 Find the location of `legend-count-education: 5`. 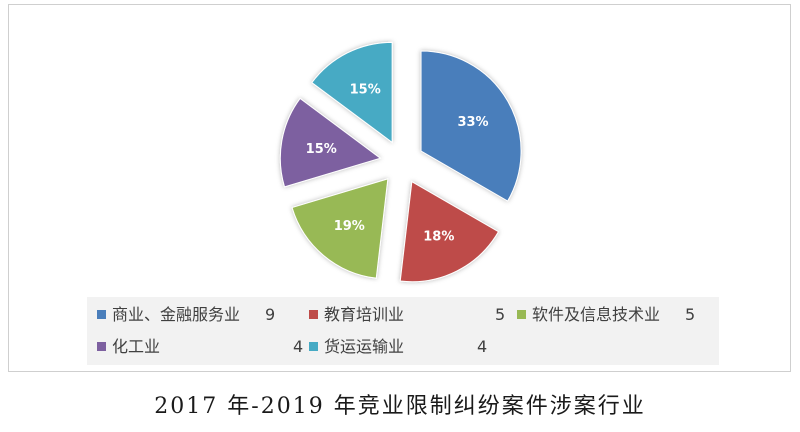

legend-count-education: 5 is located at coordinates (500, 314).